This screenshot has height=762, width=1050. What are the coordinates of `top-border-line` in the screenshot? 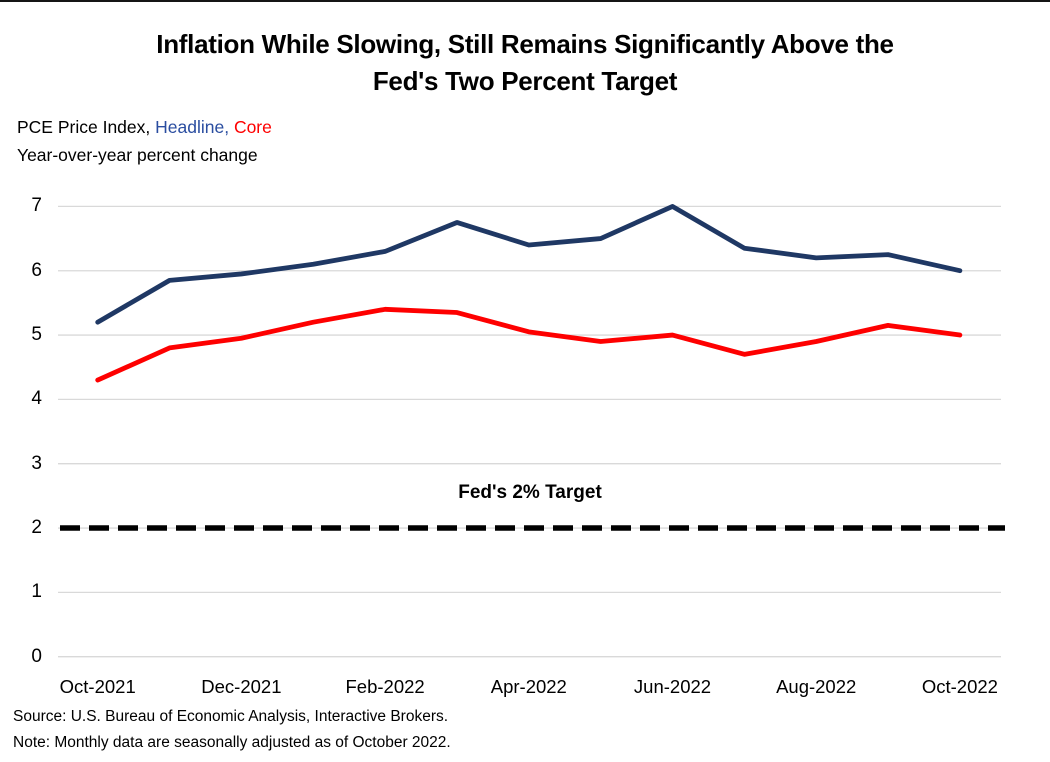 It's located at (525, 1).